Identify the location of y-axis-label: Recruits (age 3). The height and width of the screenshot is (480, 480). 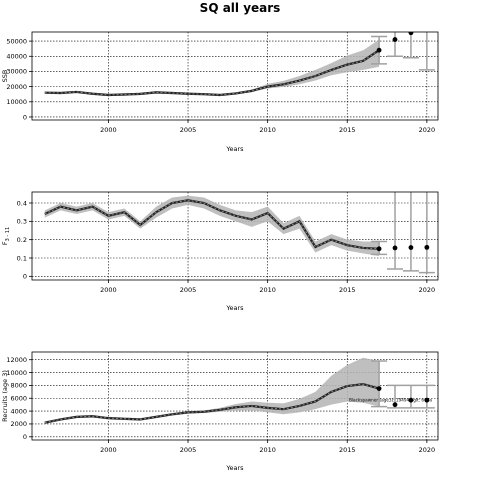
(5, 396).